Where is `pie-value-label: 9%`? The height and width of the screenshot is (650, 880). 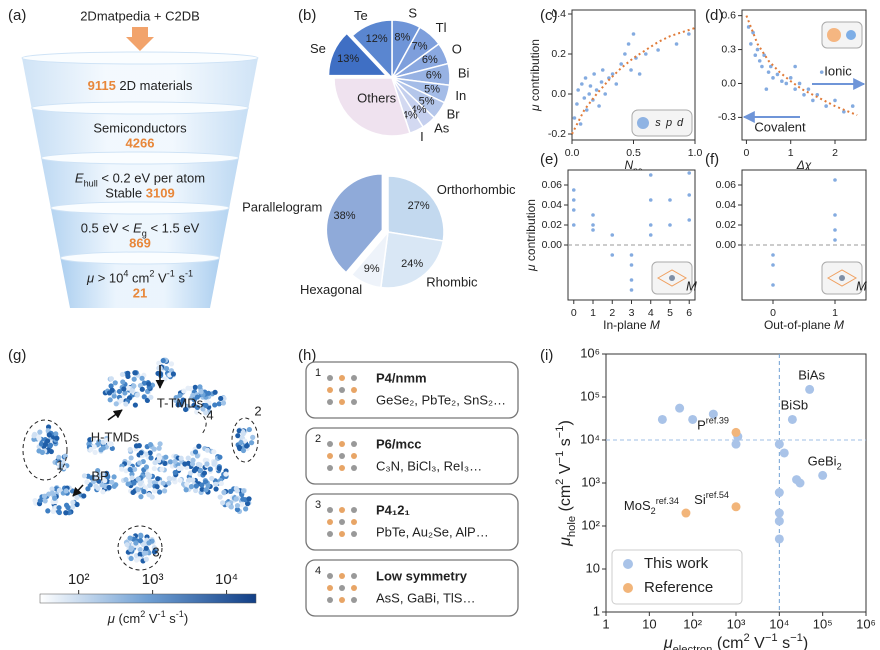
pie-value-label: 9% is located at coordinates (372, 269).